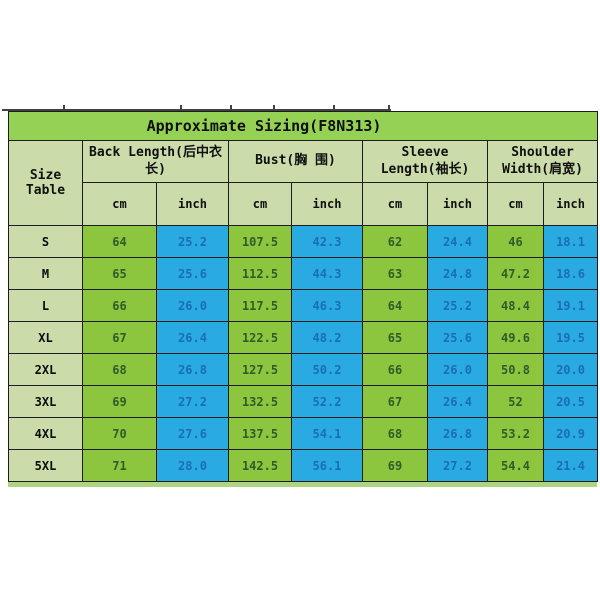  I want to click on cell-back-inch: 26.8, so click(192, 369).